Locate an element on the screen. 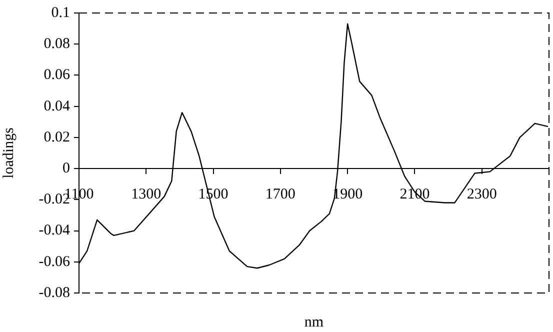  y-tick-label: -0.08 is located at coordinates (54, 292).